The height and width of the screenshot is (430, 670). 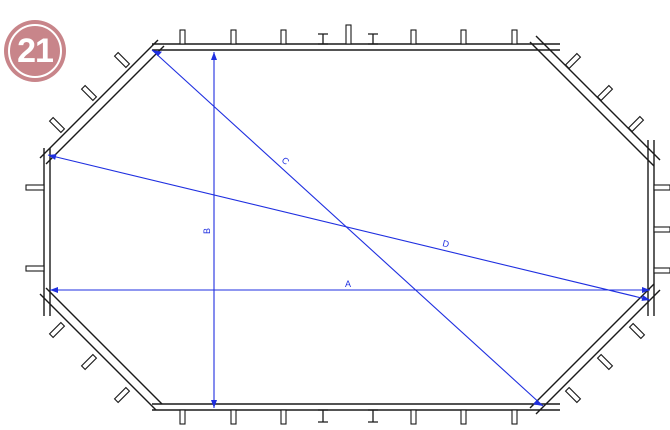 I want to click on ibeam-bottom-right, so click(x=373, y=416).